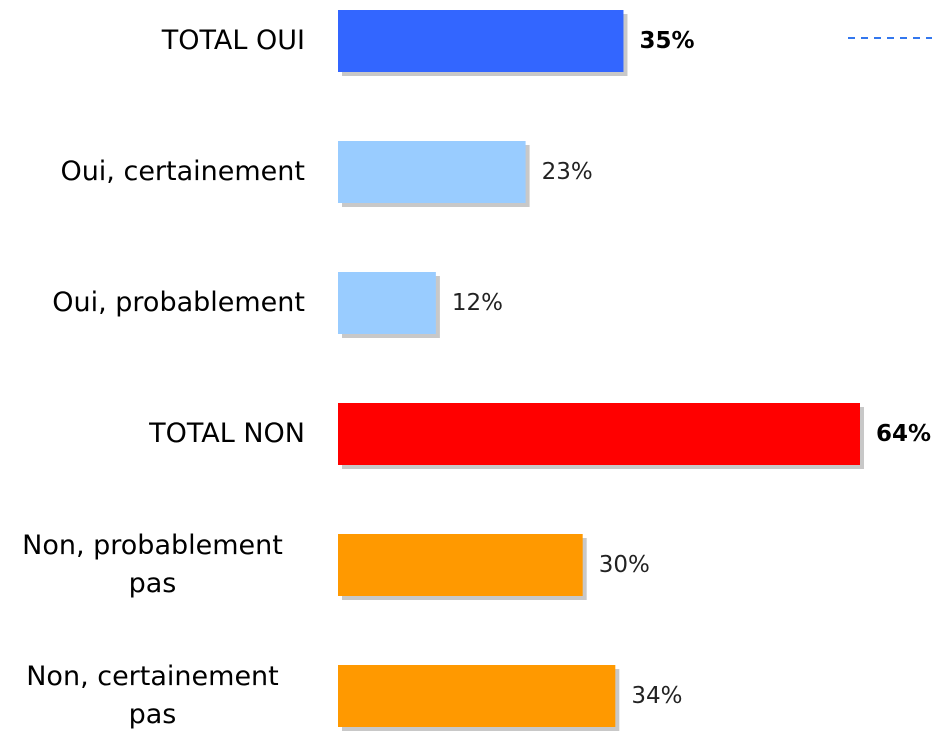 The image size is (938, 731). What do you see at coordinates (152, 695) in the screenshot?
I see `category-label: Non, certainement pas` at bounding box center [152, 695].